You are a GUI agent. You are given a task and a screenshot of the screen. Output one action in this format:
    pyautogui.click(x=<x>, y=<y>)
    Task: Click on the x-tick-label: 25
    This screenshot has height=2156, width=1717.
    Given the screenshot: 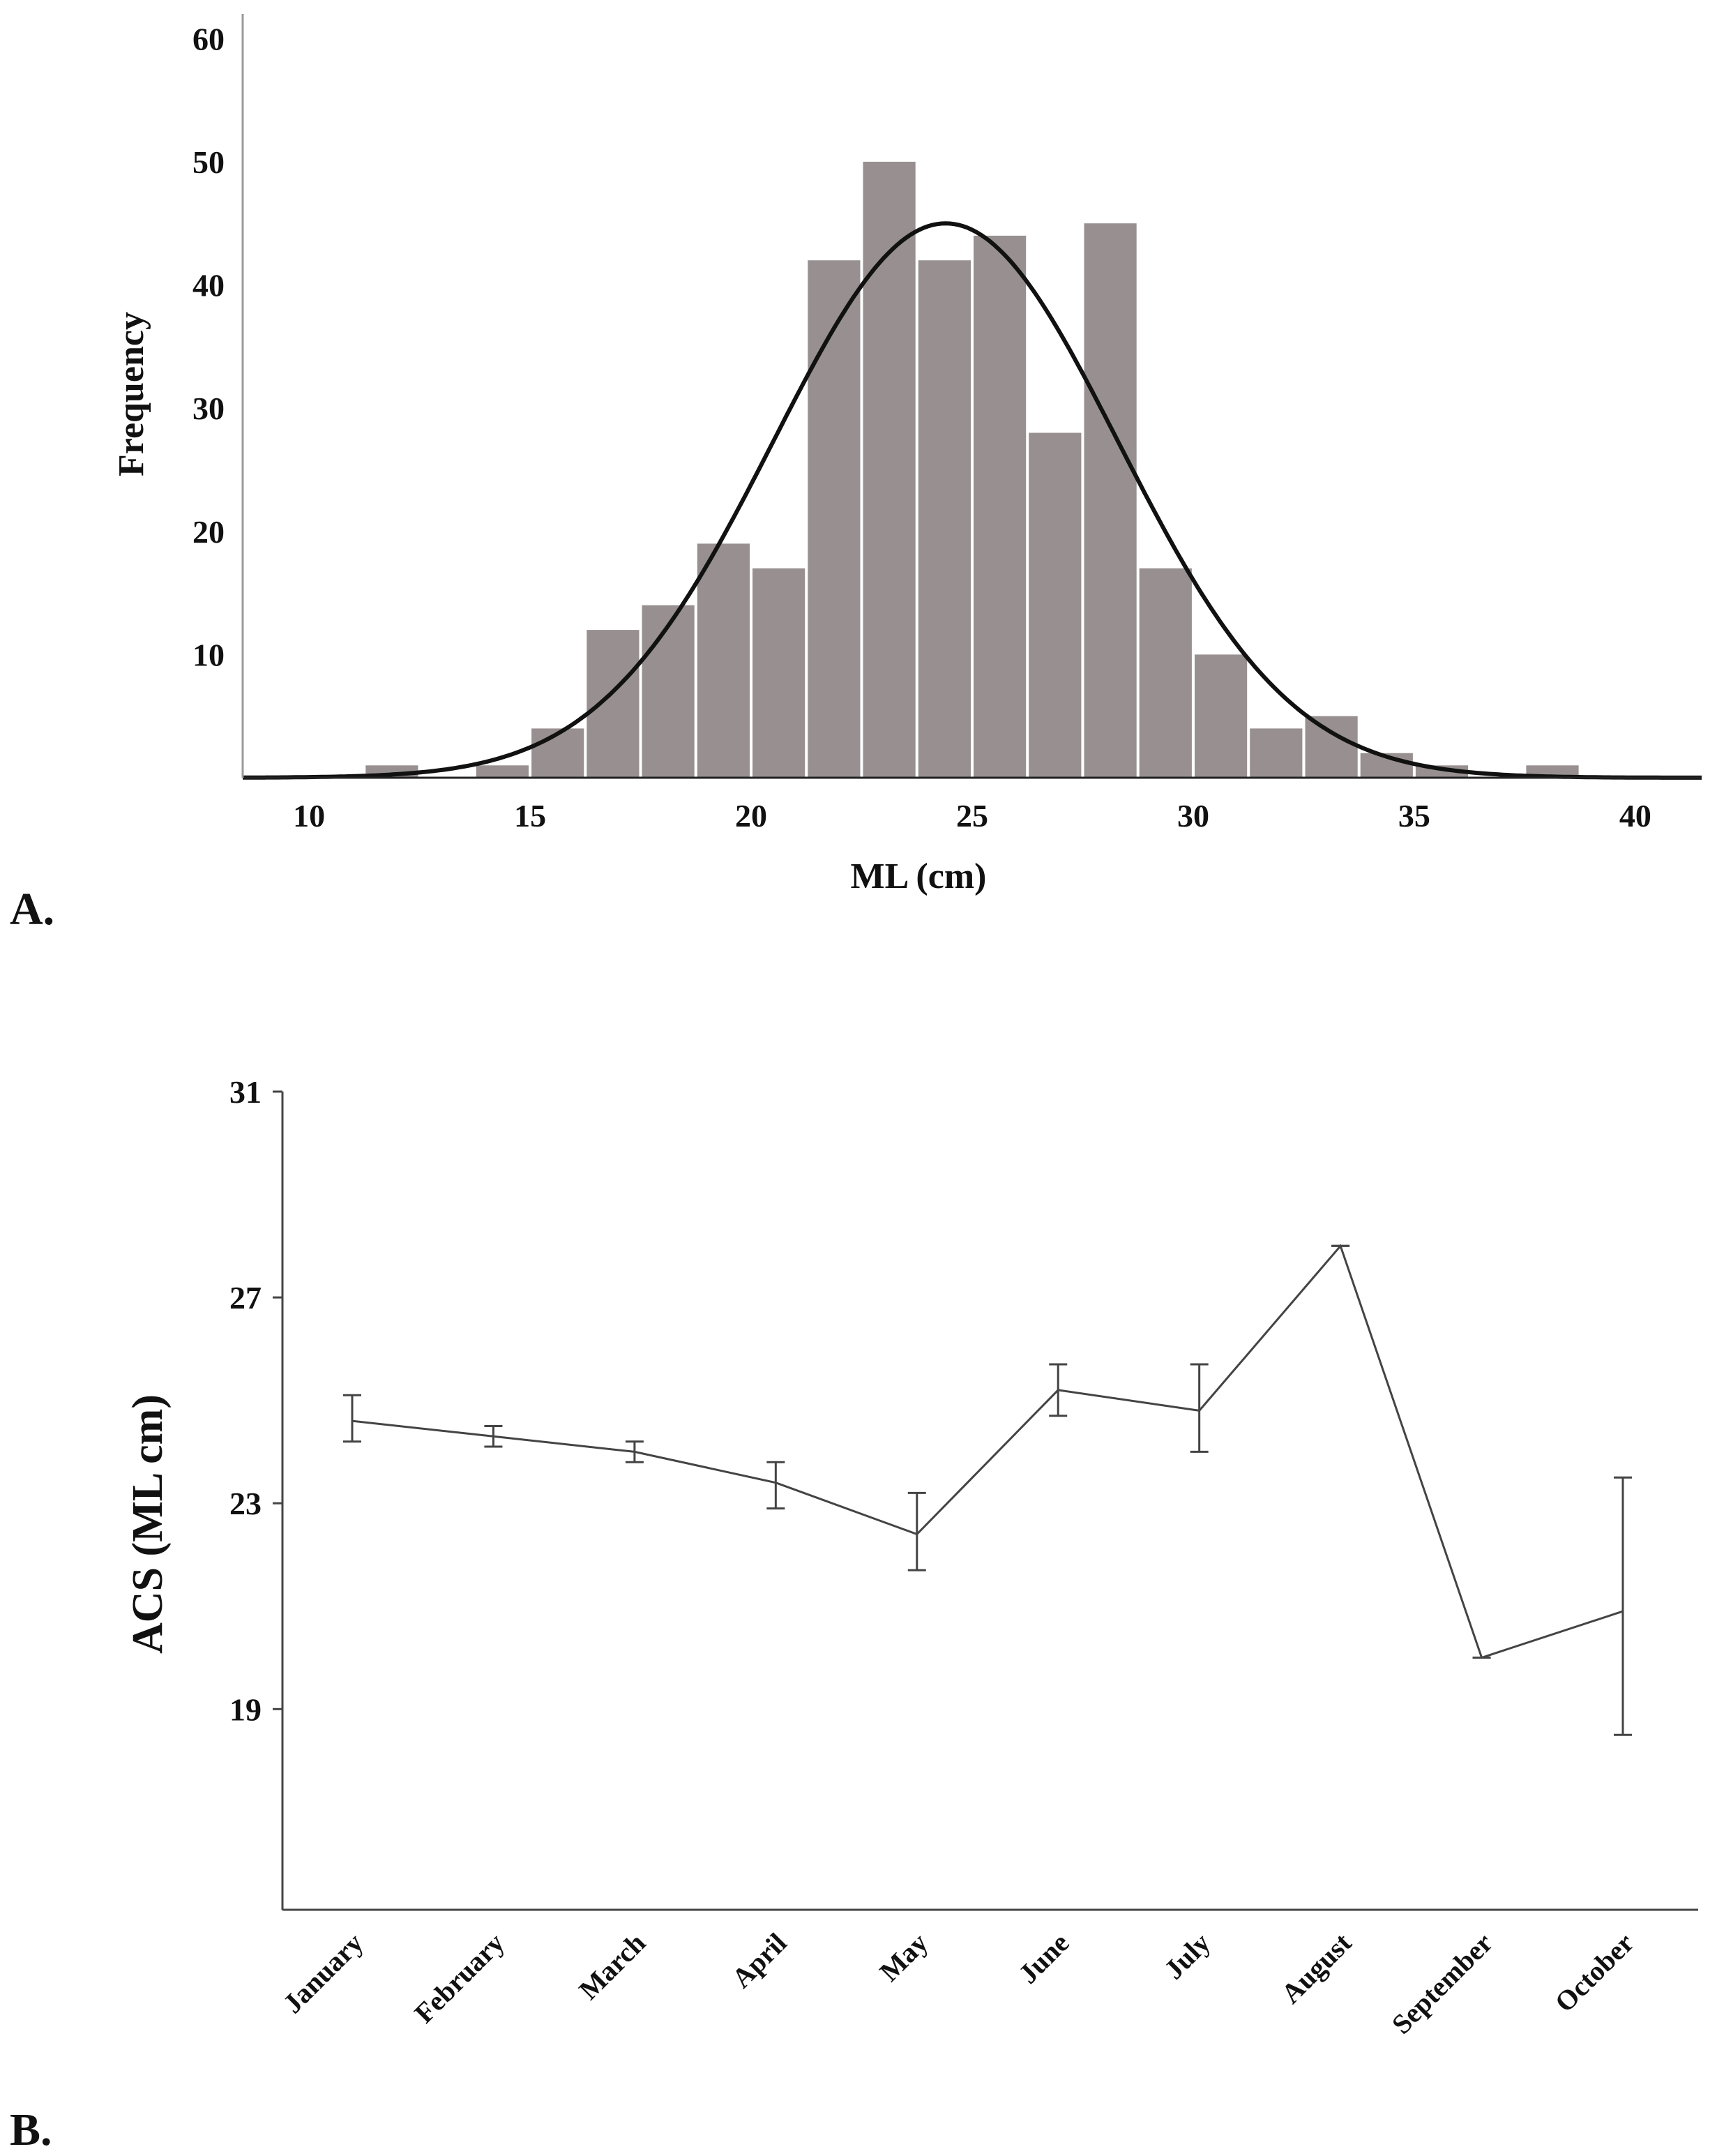 What is the action you would take?
    pyautogui.click(x=972, y=816)
    